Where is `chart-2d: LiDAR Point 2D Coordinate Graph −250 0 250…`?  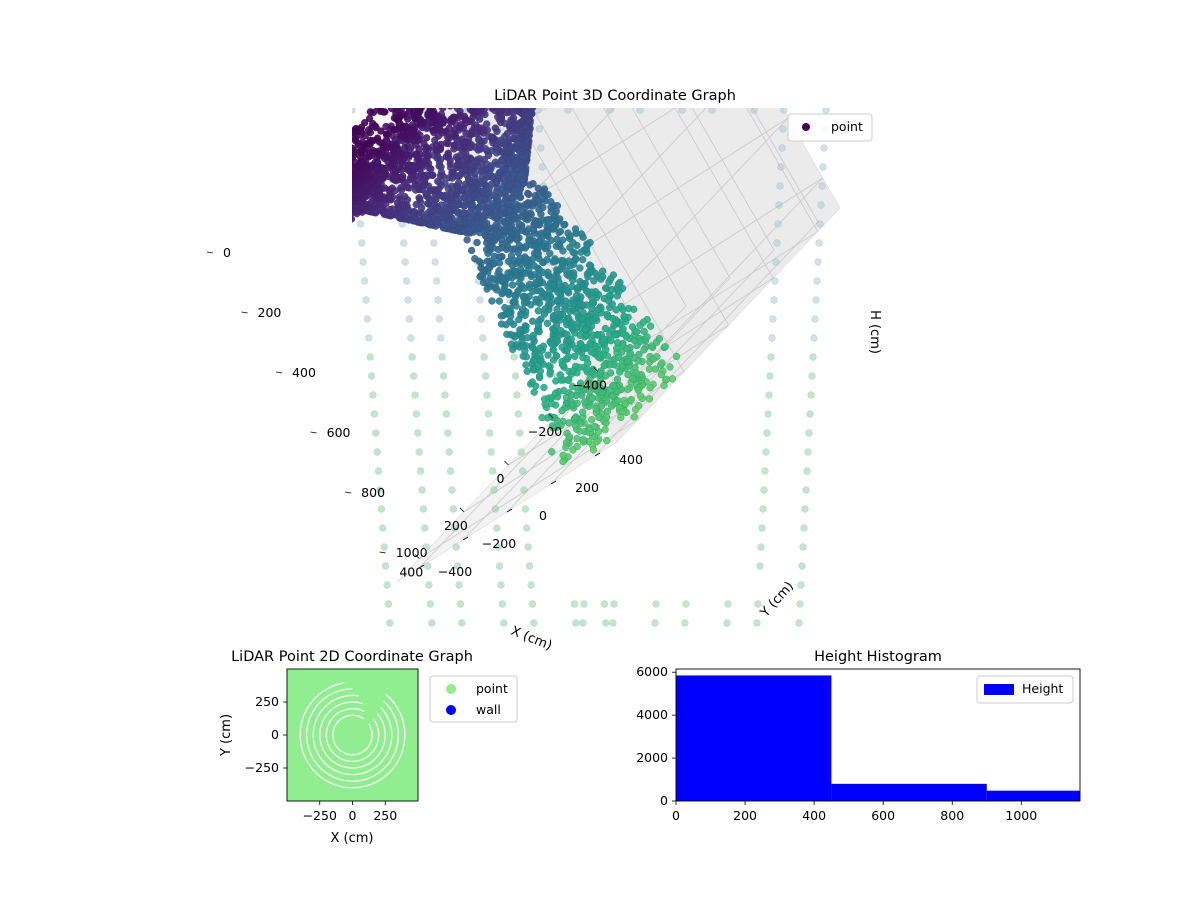 chart-2d: LiDAR Point 2D Coordinate Graph −250 0 250… is located at coordinates (368, 747).